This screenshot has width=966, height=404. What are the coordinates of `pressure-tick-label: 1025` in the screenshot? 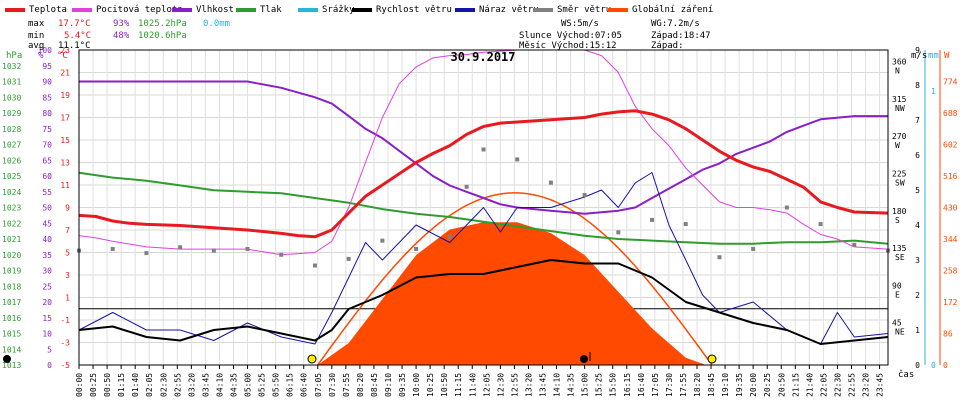 It's located at (11, 176).